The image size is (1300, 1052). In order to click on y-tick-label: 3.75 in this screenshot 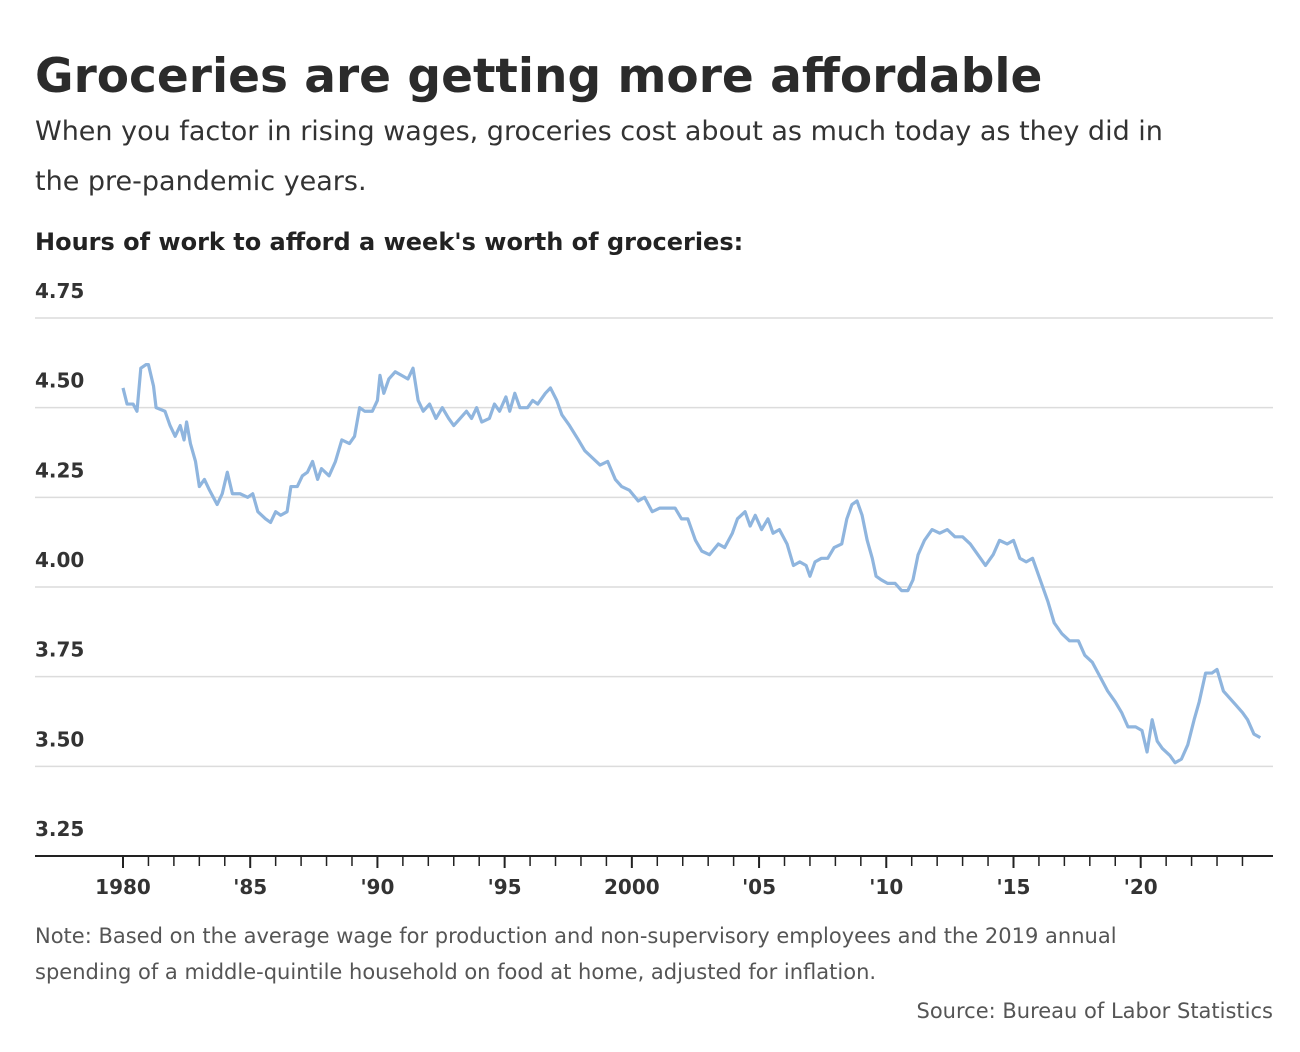, I will do `click(59, 650)`.